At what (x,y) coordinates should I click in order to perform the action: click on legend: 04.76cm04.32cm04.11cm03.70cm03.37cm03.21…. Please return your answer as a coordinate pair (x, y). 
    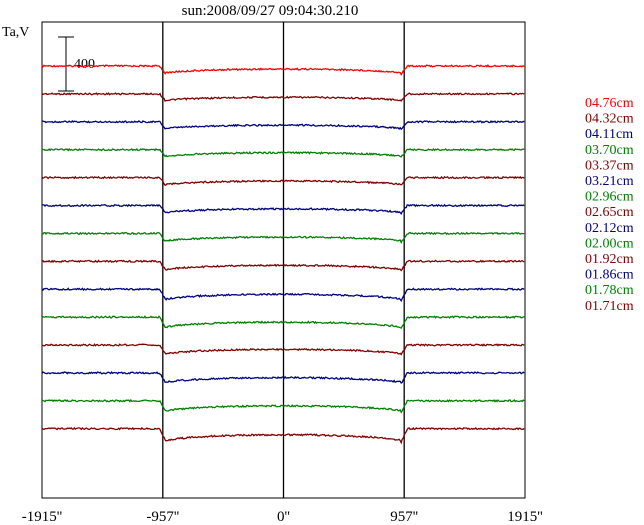
    Looking at the image, I should click on (609, 205).